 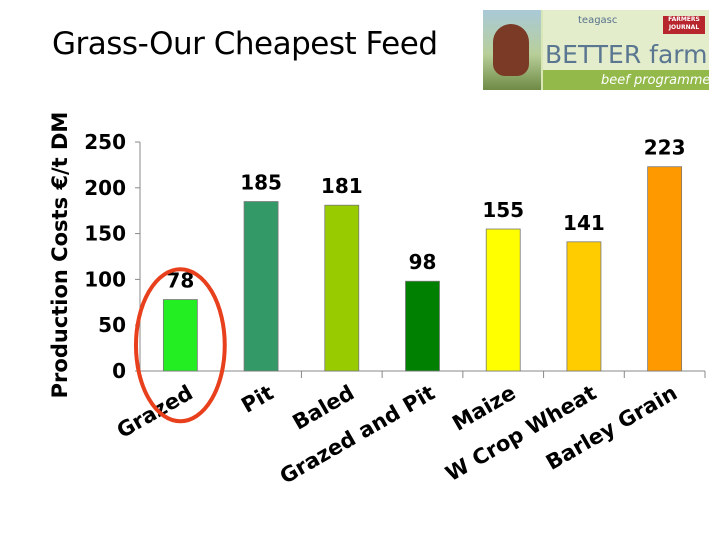 I want to click on y-tick-label: 150, so click(x=105, y=234).